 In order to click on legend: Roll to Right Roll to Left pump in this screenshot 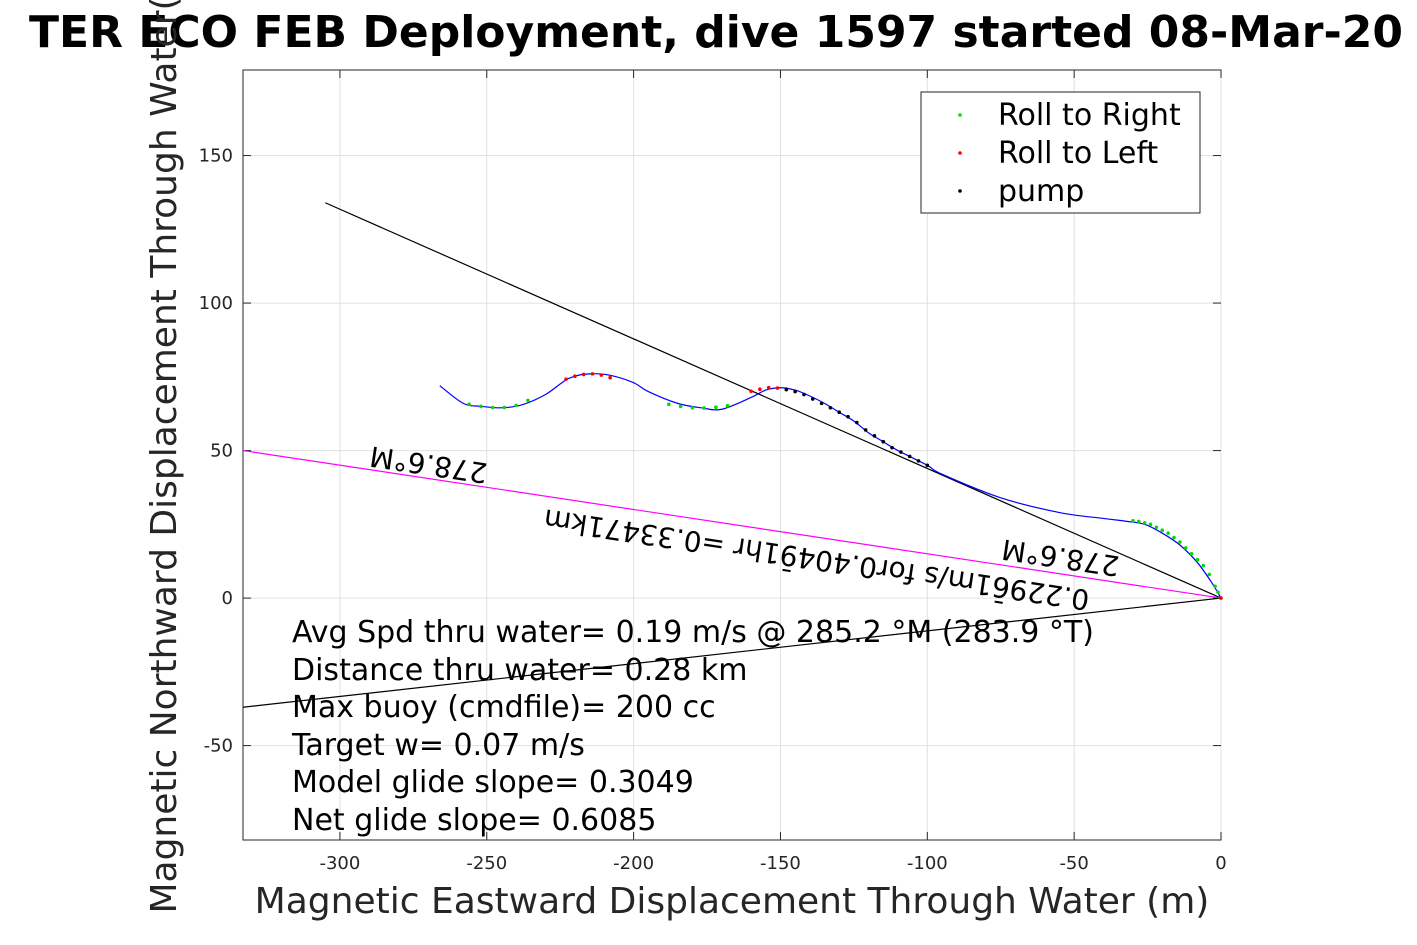, I will do `click(1060, 152)`.